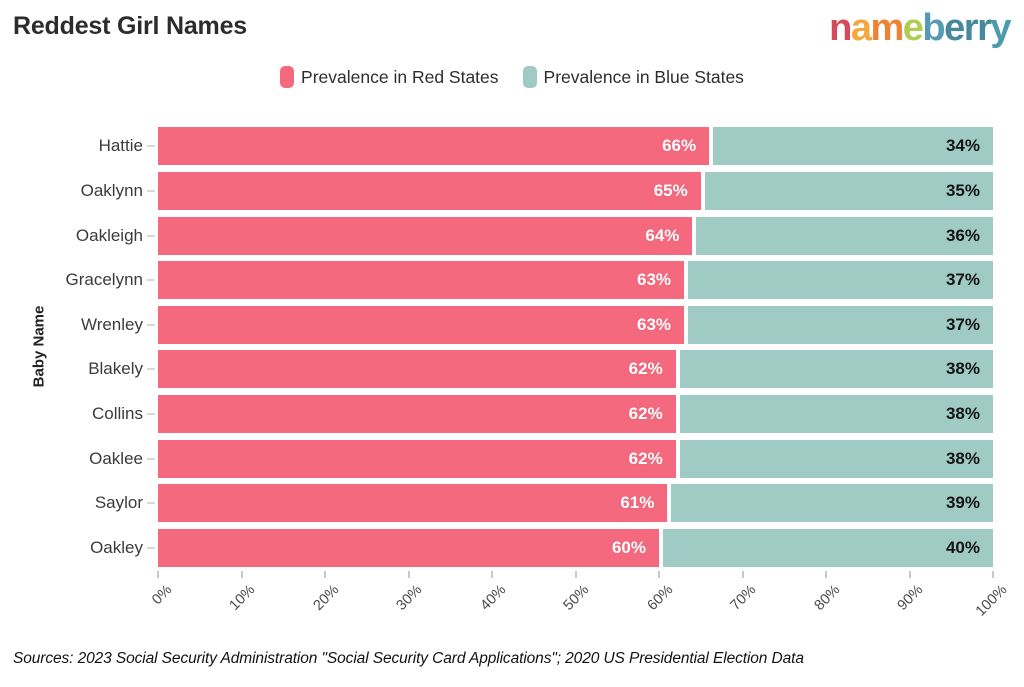 The image size is (1024, 687). What do you see at coordinates (116, 547) in the screenshot?
I see `category-label: Oakley` at bounding box center [116, 547].